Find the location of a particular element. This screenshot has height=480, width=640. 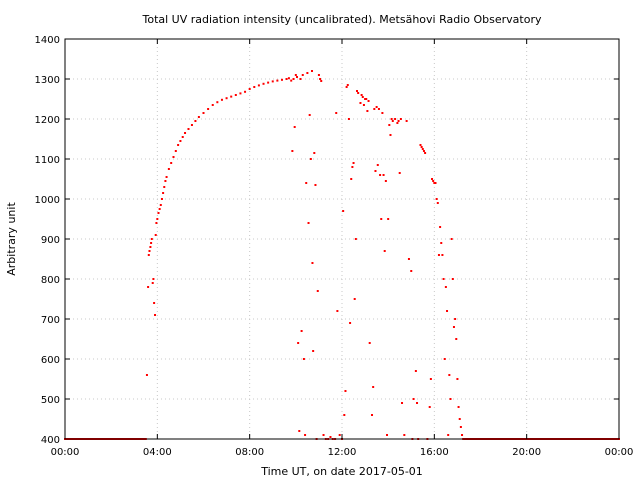

y-tick-labels: 400 500 600 700 800 900 1000 1100 1200 1300 1400 is located at coordinates (47, 240).